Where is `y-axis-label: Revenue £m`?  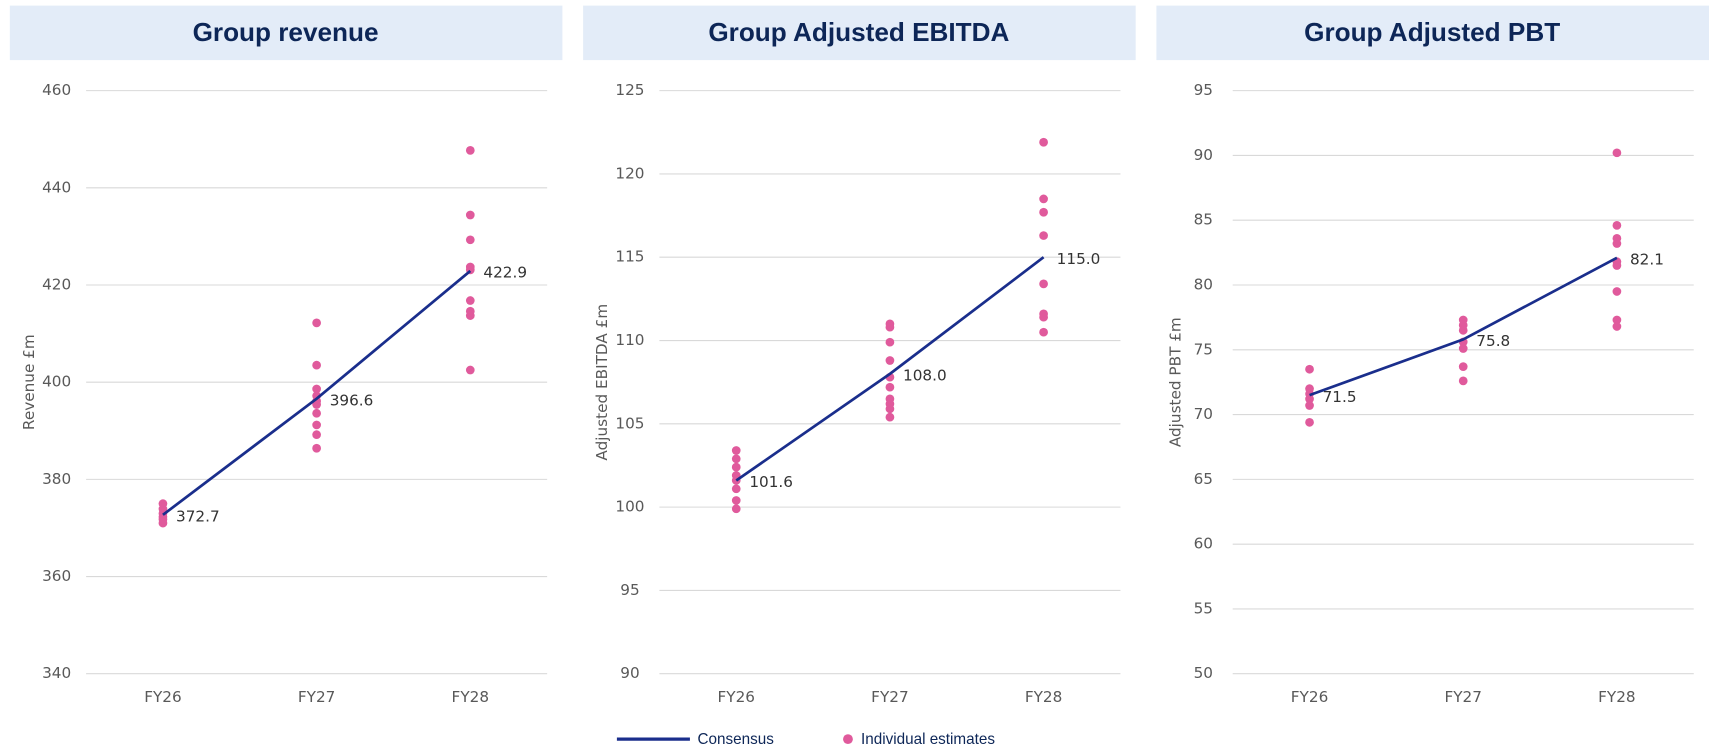
y-axis-label: Revenue £m is located at coordinates (29, 382).